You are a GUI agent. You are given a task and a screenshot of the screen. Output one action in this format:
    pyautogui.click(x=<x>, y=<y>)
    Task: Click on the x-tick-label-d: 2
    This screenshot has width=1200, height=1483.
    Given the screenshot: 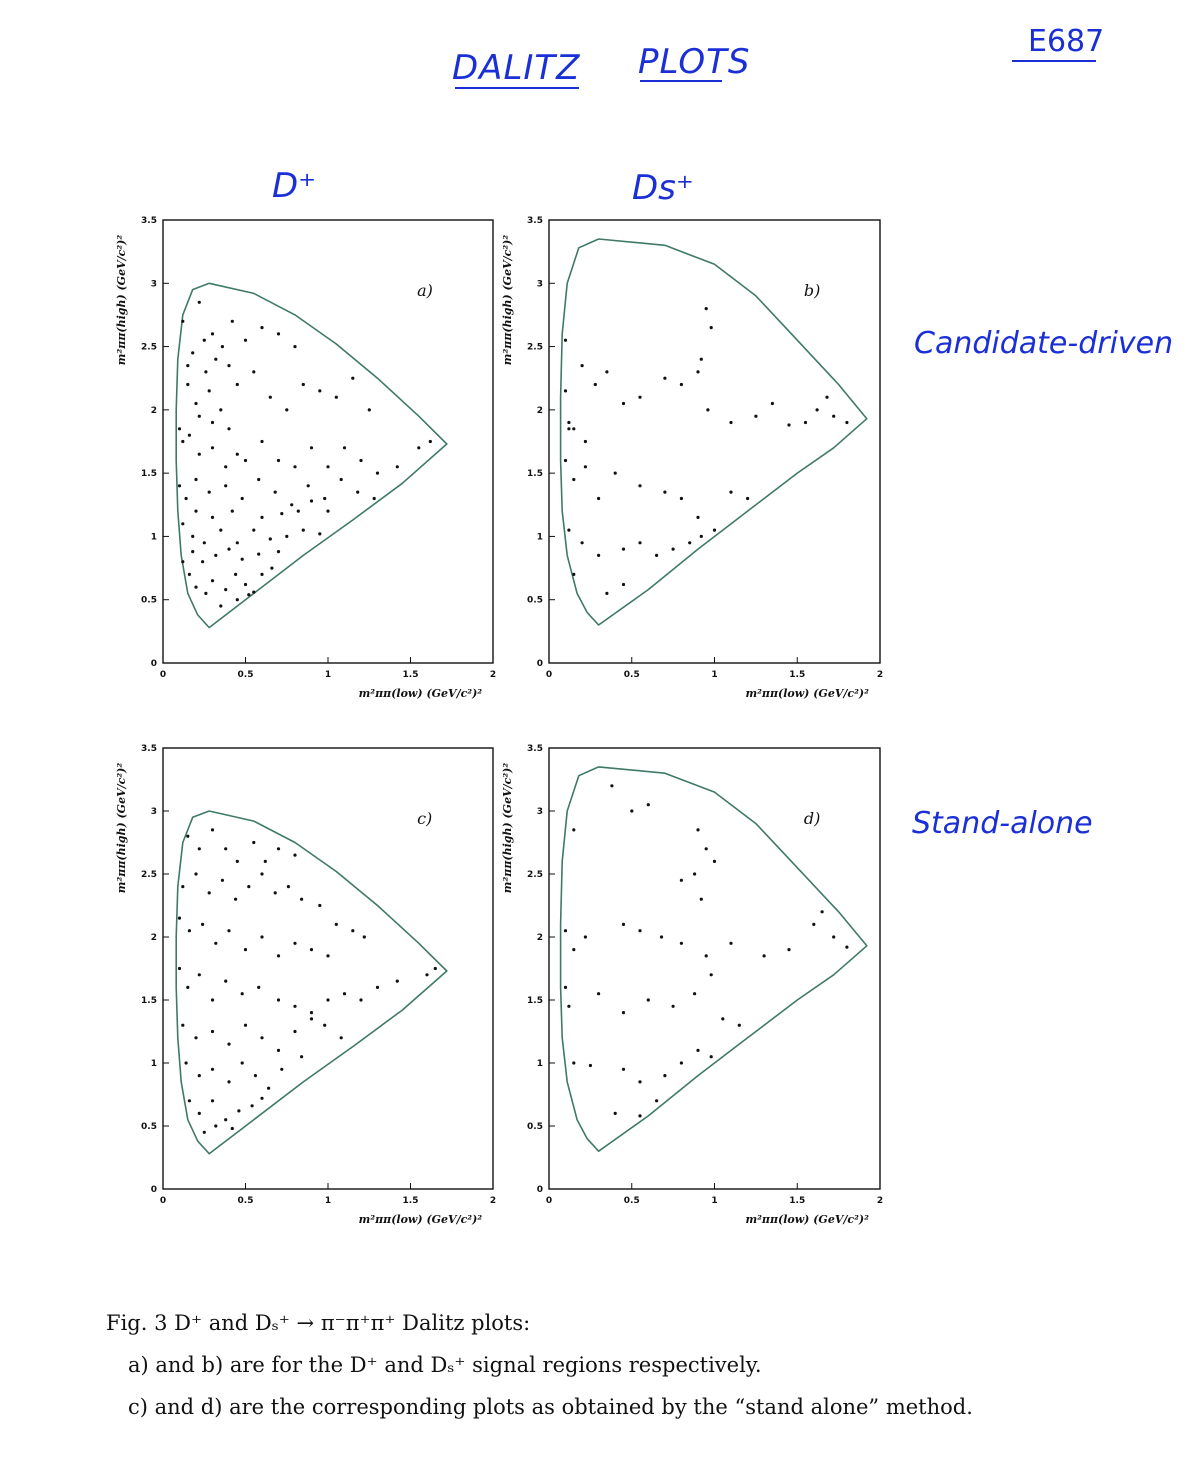 What is the action you would take?
    pyautogui.click(x=880, y=1201)
    